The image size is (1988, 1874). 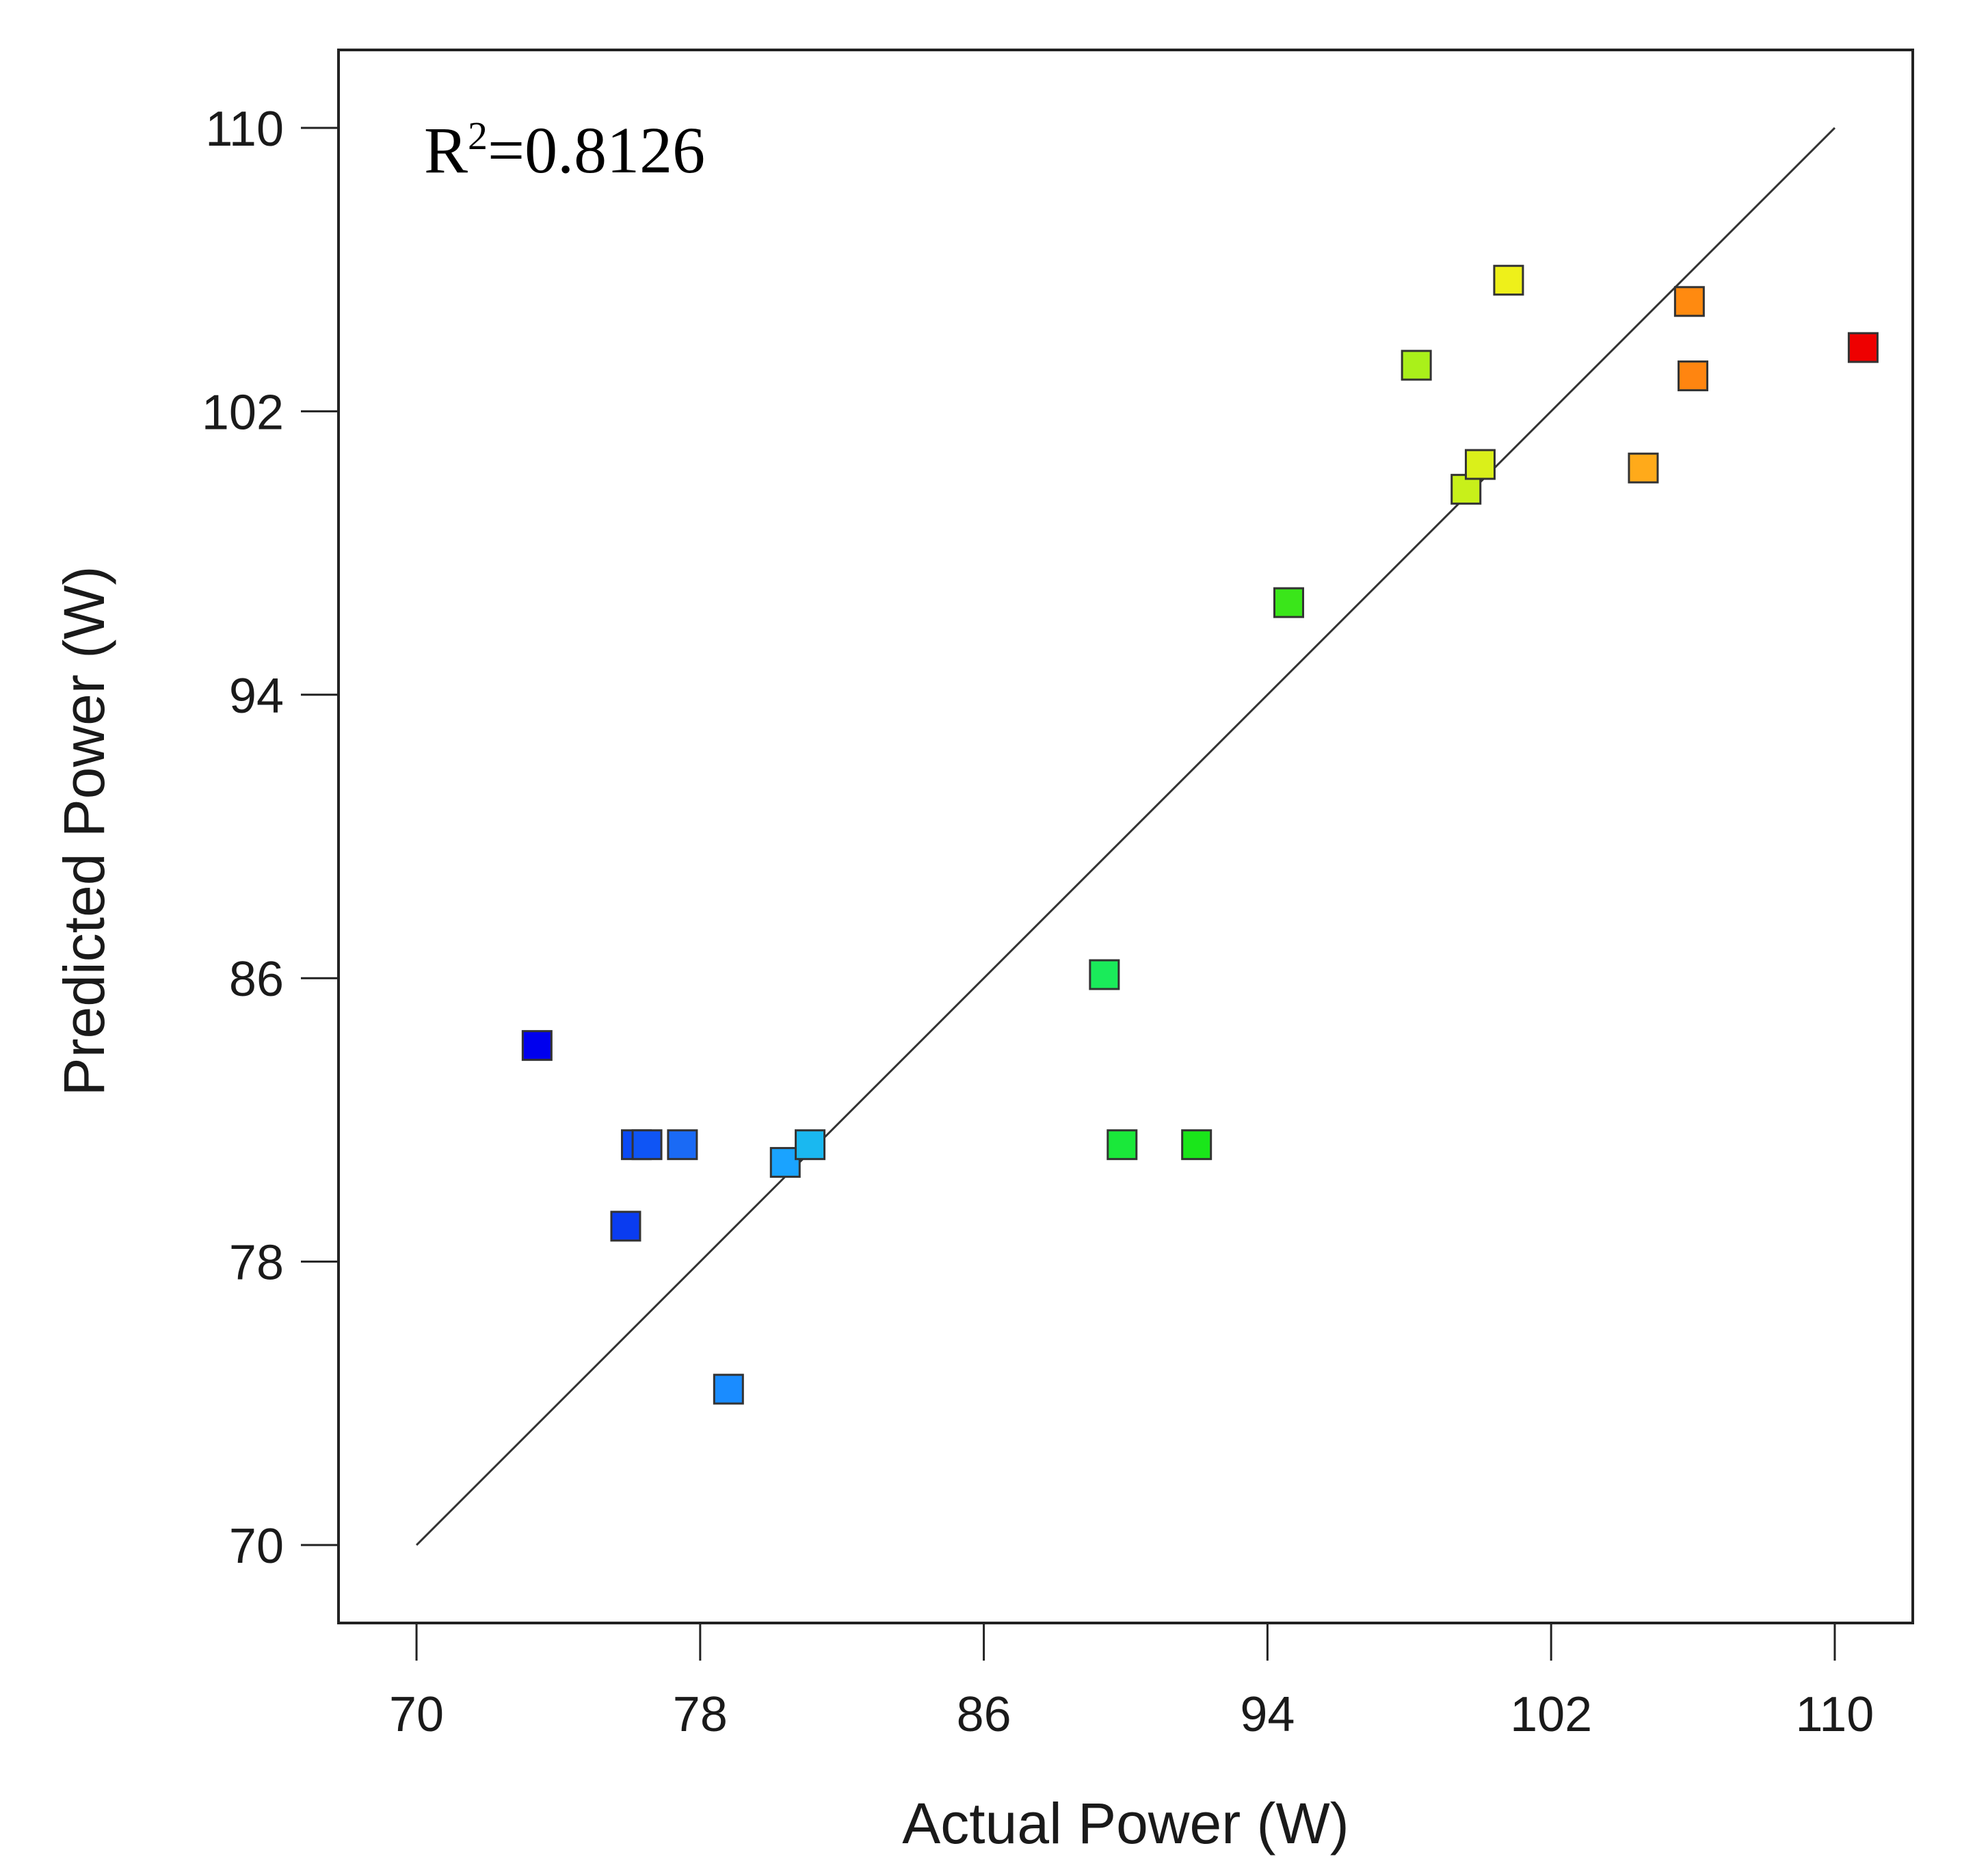 I want to click on x-tick-label: 86, so click(x=984, y=1714).